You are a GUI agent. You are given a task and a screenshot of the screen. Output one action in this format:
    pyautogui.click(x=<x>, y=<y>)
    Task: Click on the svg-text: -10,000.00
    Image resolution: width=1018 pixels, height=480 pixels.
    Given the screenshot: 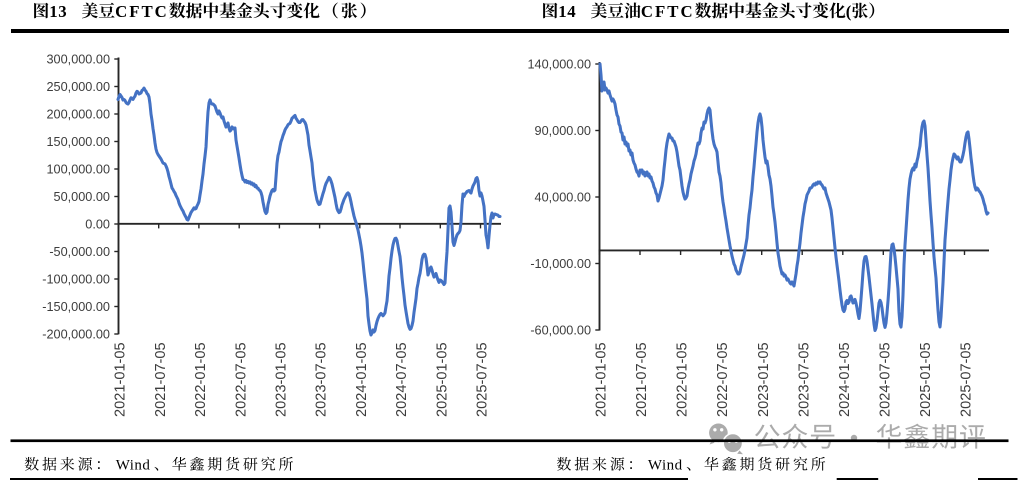 What is the action you would take?
    pyautogui.click(x=560, y=264)
    